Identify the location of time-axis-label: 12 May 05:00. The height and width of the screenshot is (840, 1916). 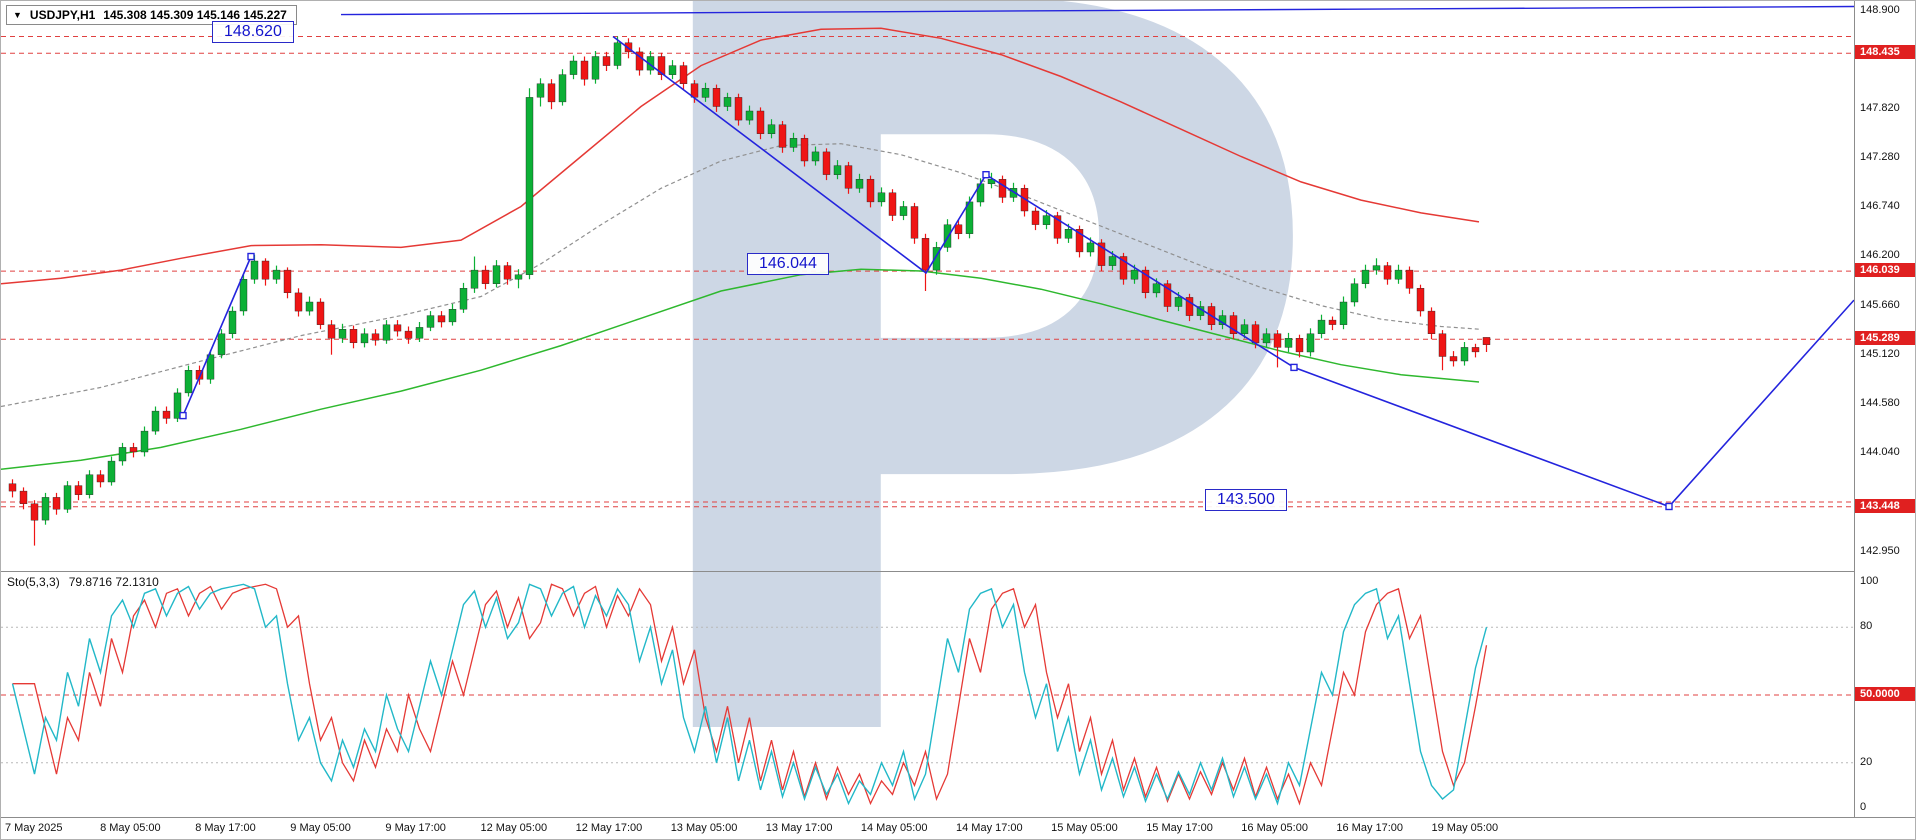
(514, 828).